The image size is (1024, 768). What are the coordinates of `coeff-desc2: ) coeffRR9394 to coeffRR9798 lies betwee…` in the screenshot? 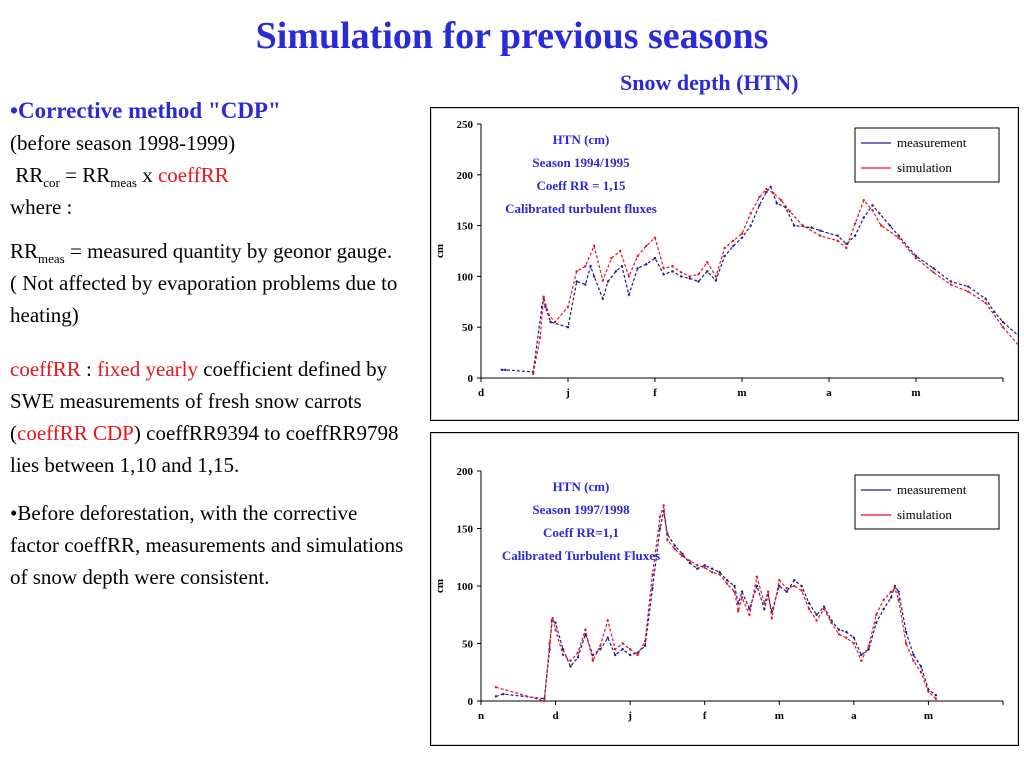 It's located at (204, 449).